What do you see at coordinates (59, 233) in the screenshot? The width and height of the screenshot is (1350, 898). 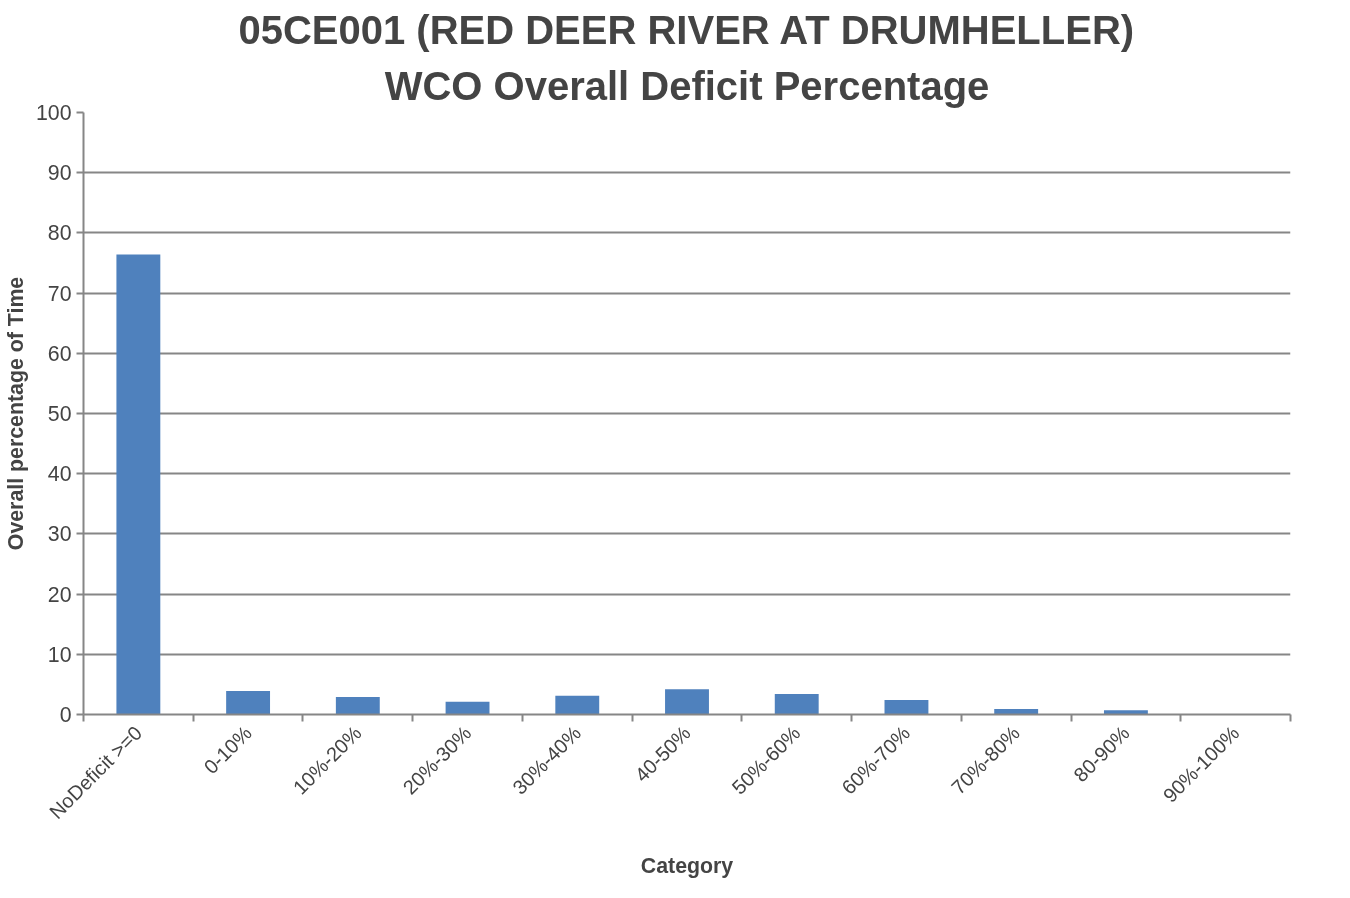 I see `y-tick-label: 80` at bounding box center [59, 233].